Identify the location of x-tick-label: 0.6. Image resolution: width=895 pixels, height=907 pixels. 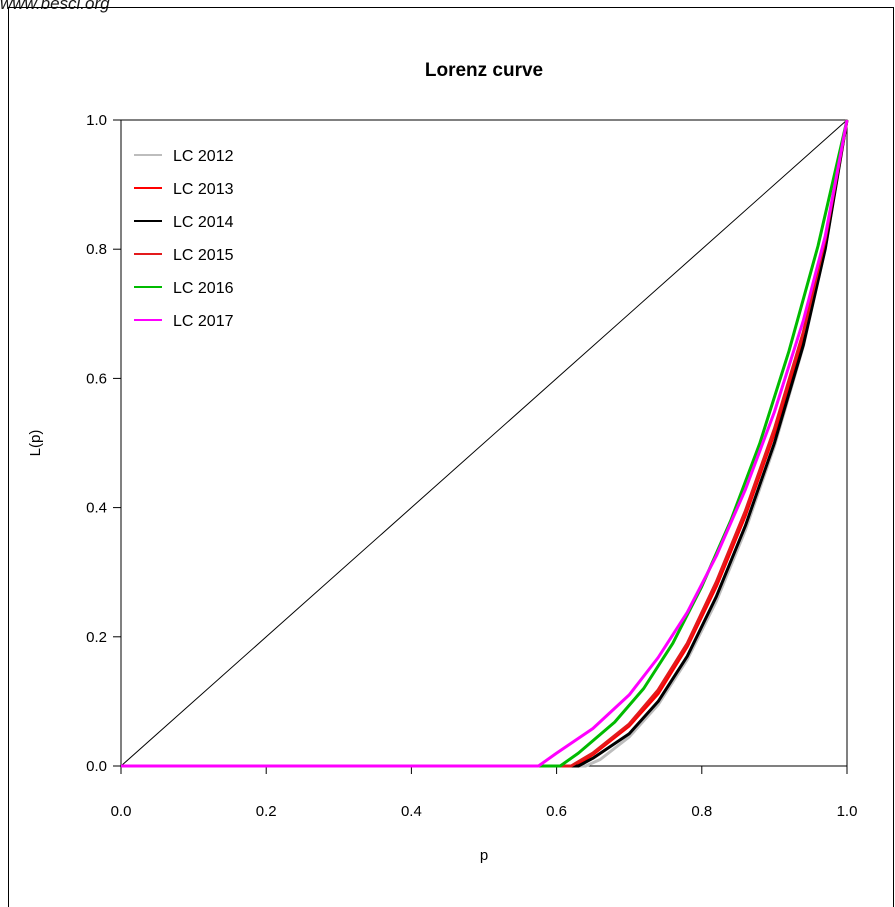
(556, 811).